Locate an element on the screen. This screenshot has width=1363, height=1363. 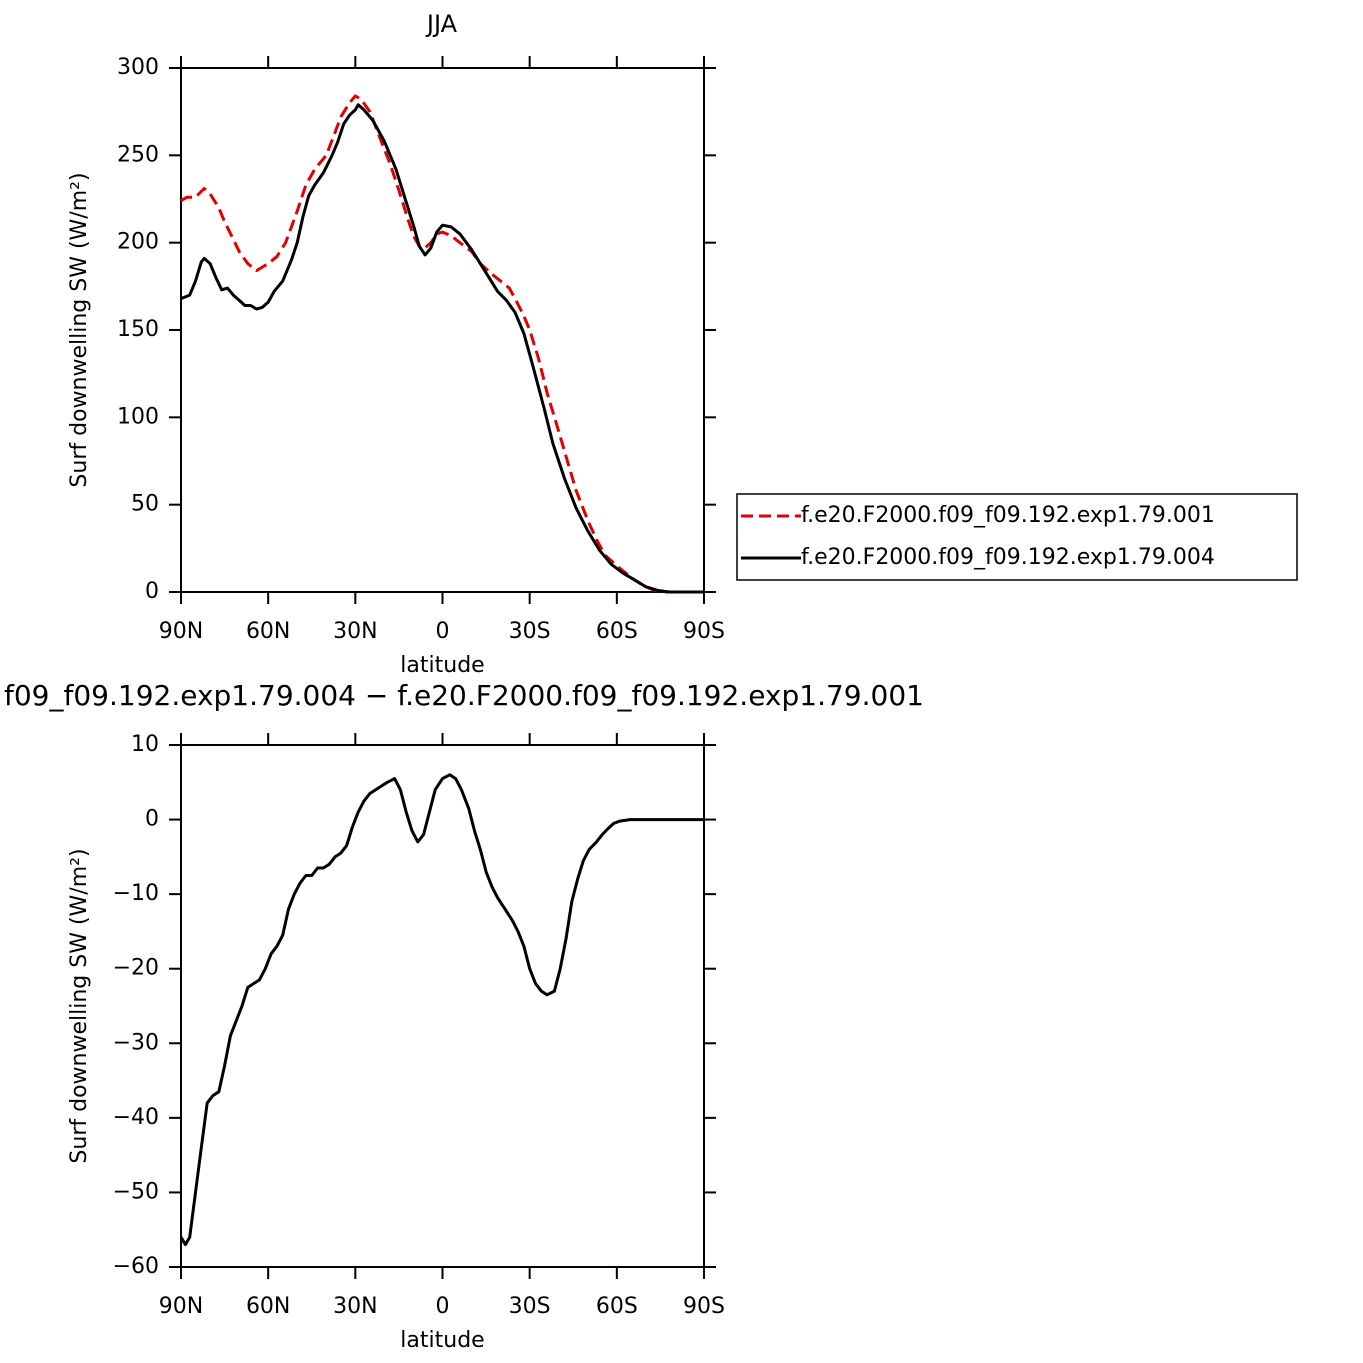
y-tick-label: 100 is located at coordinates (138, 416).